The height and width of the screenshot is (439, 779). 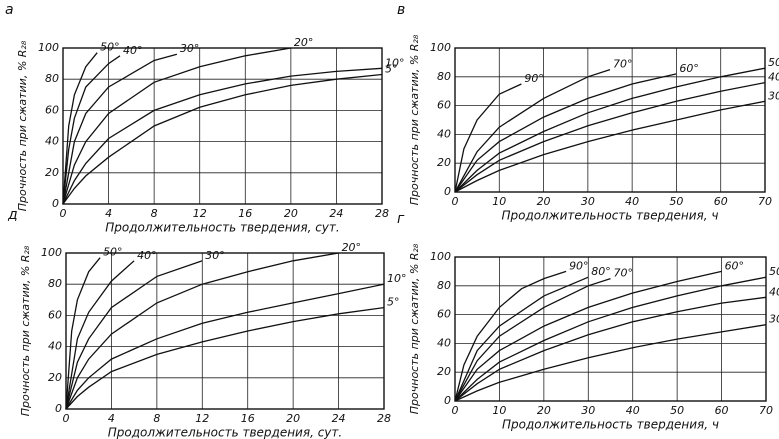 I want to click on curve-label: 70°, so click(x=624, y=273).